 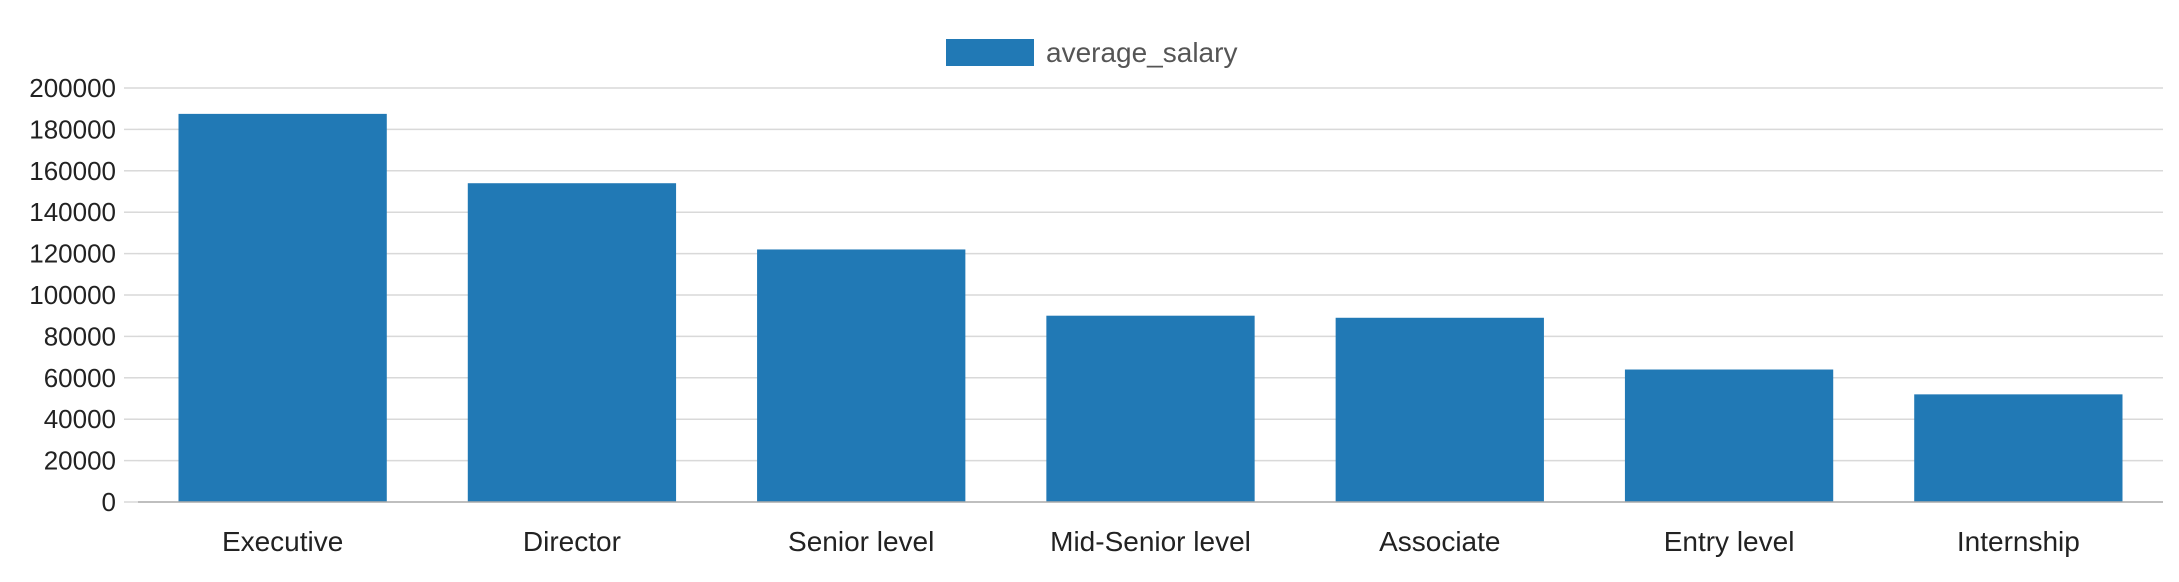 I want to click on y-tick-label: 120000, so click(x=72, y=254).